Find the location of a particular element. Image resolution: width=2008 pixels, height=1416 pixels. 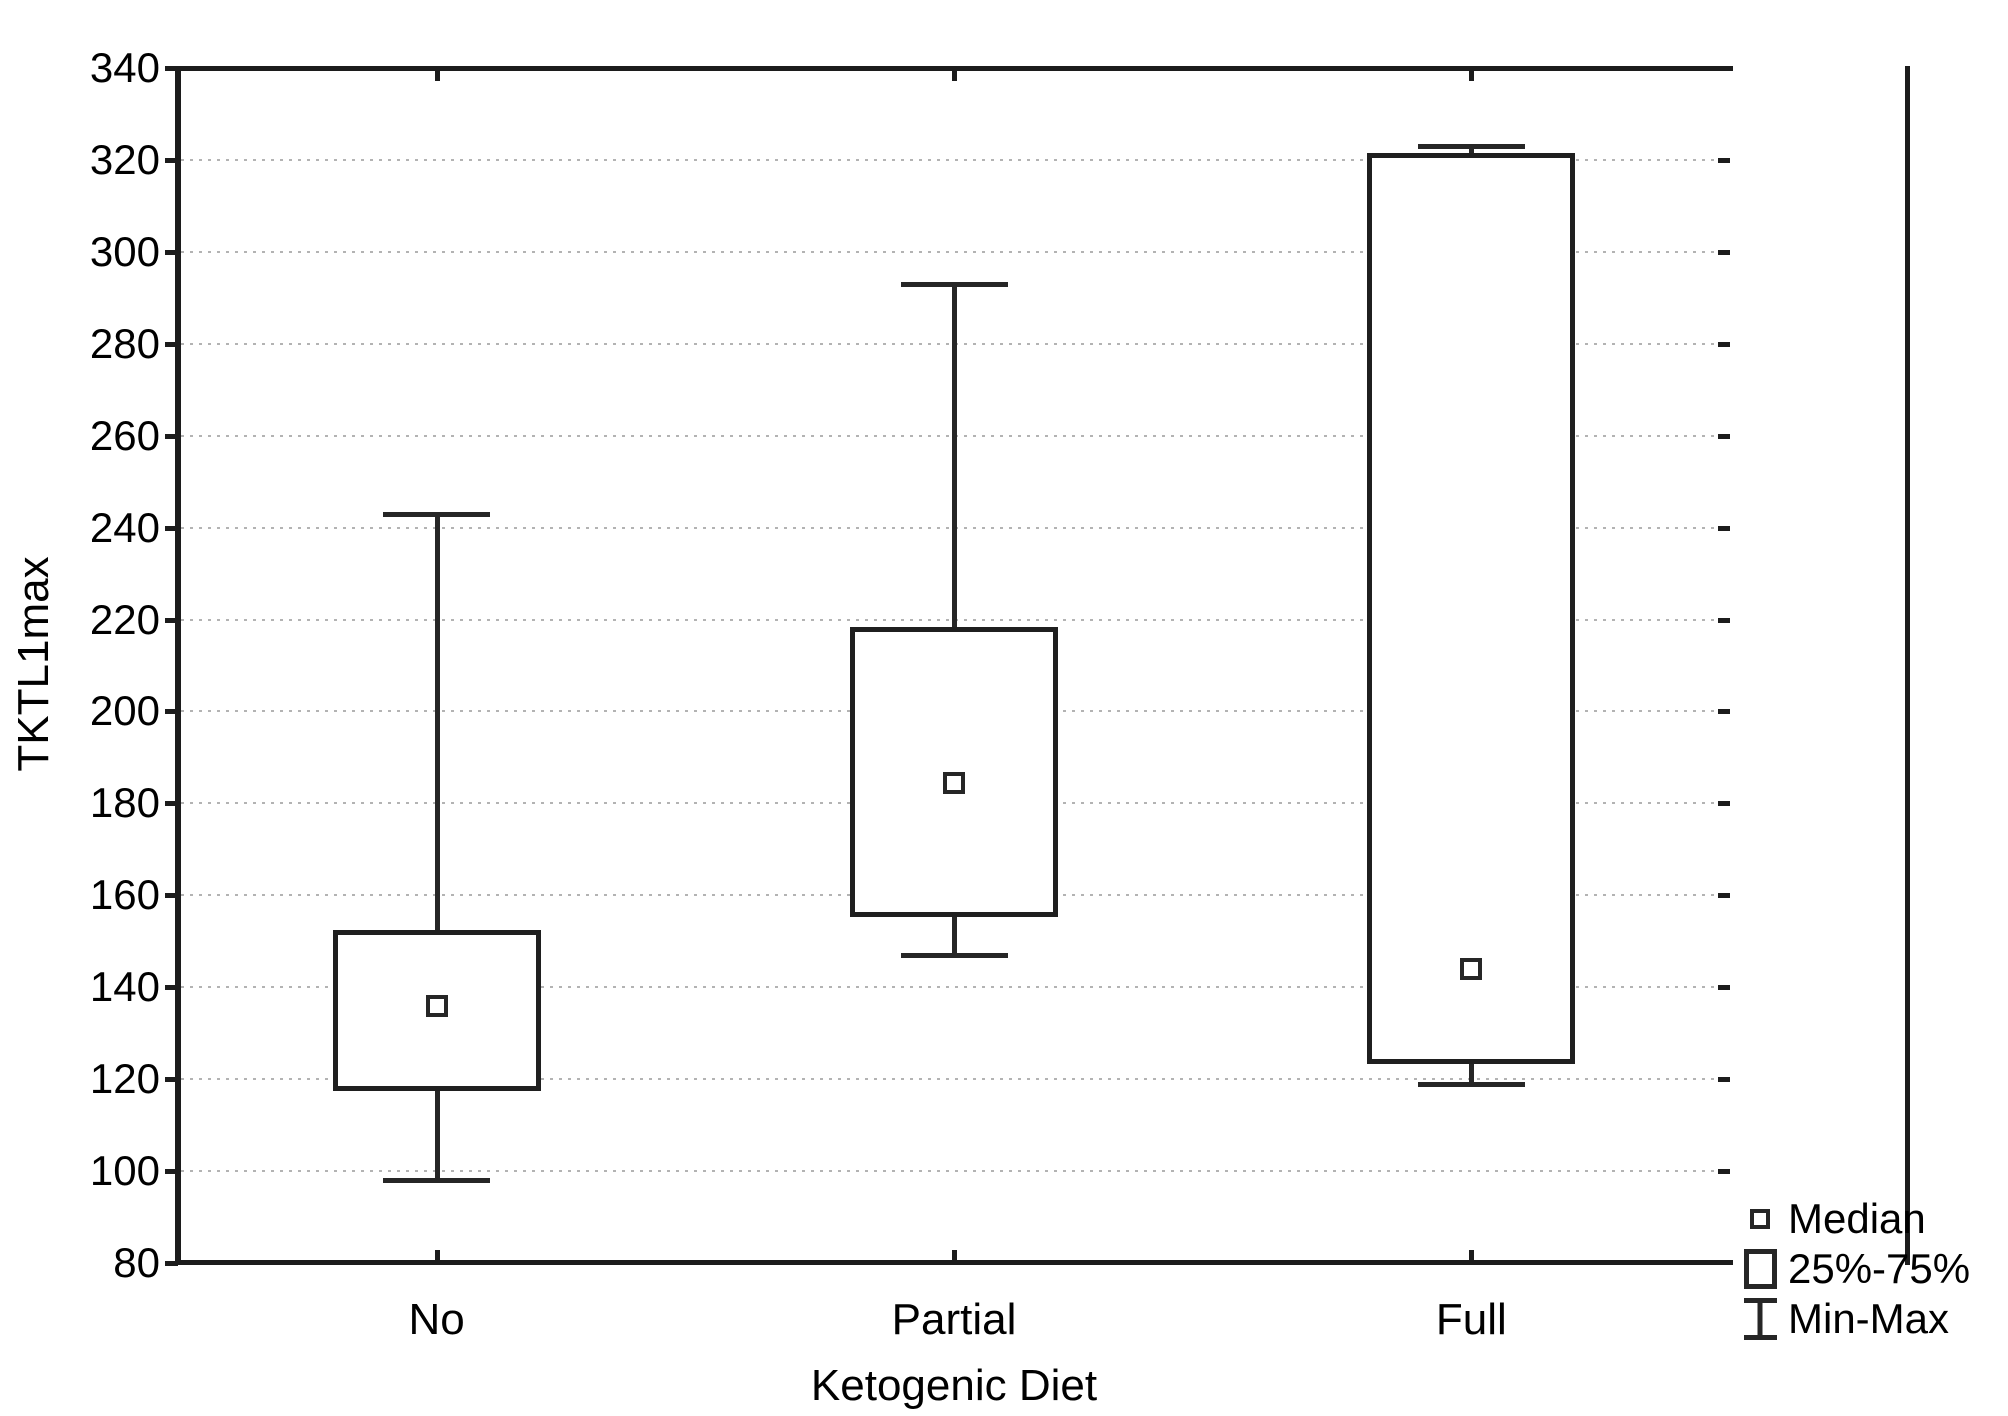

x-tick-label-Partial: Partial is located at coordinates (954, 1319).